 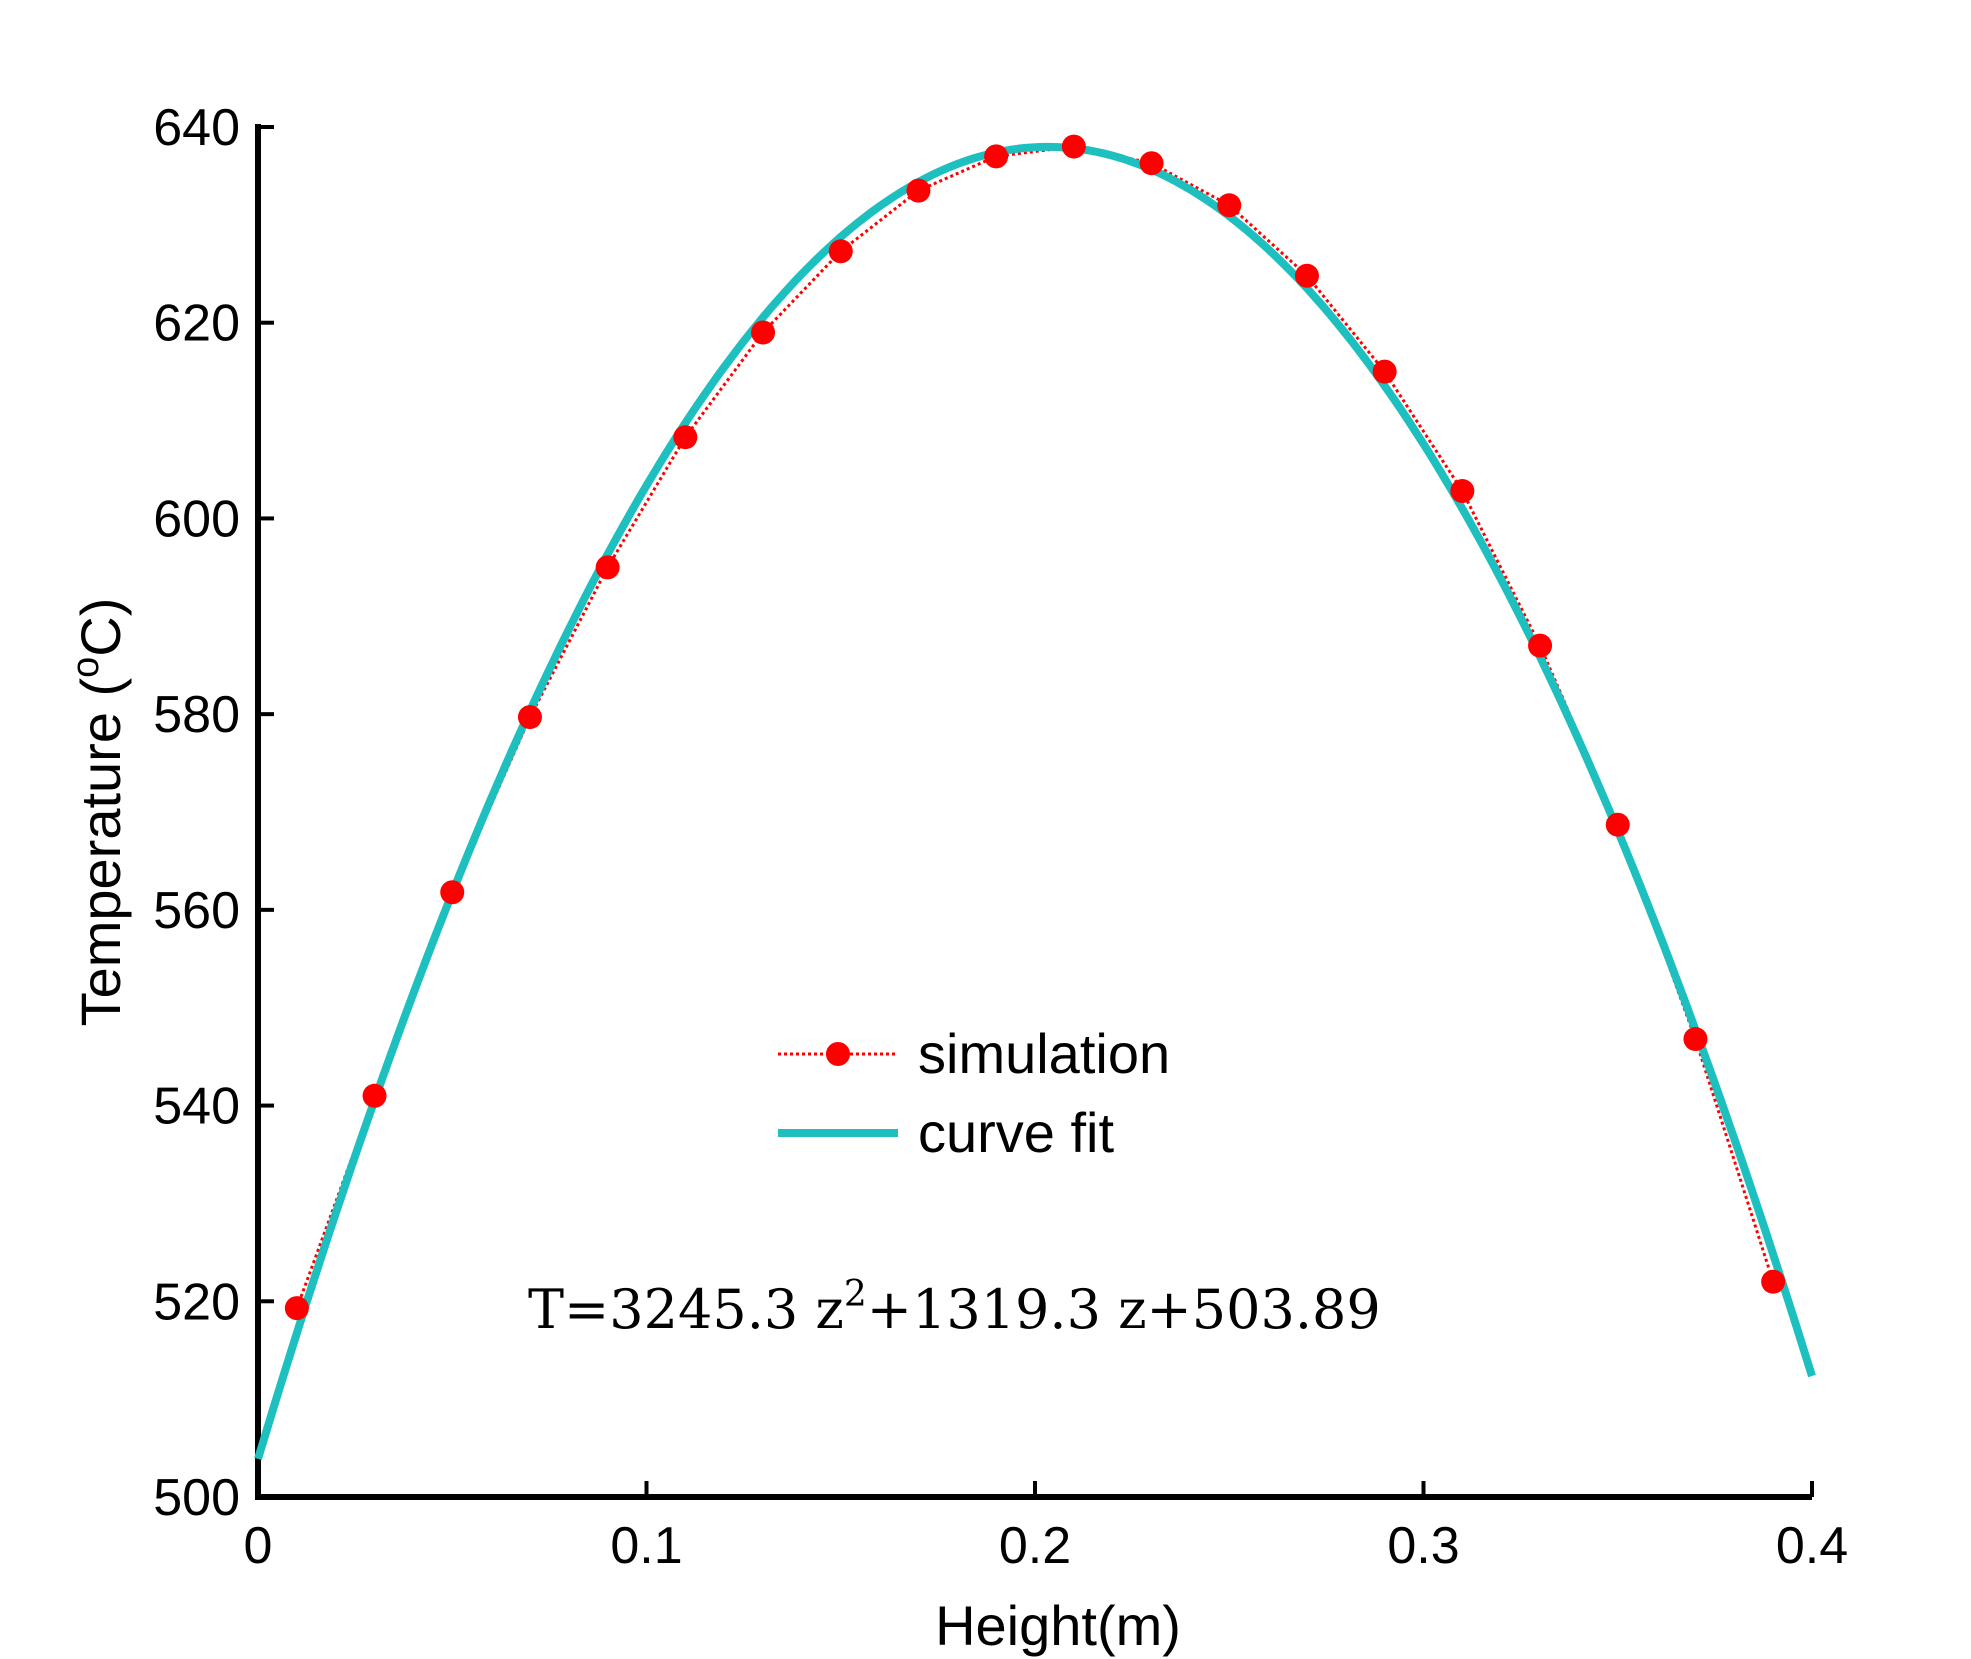 I want to click on y-axis-label-superscript: o, so click(x=86, y=667).